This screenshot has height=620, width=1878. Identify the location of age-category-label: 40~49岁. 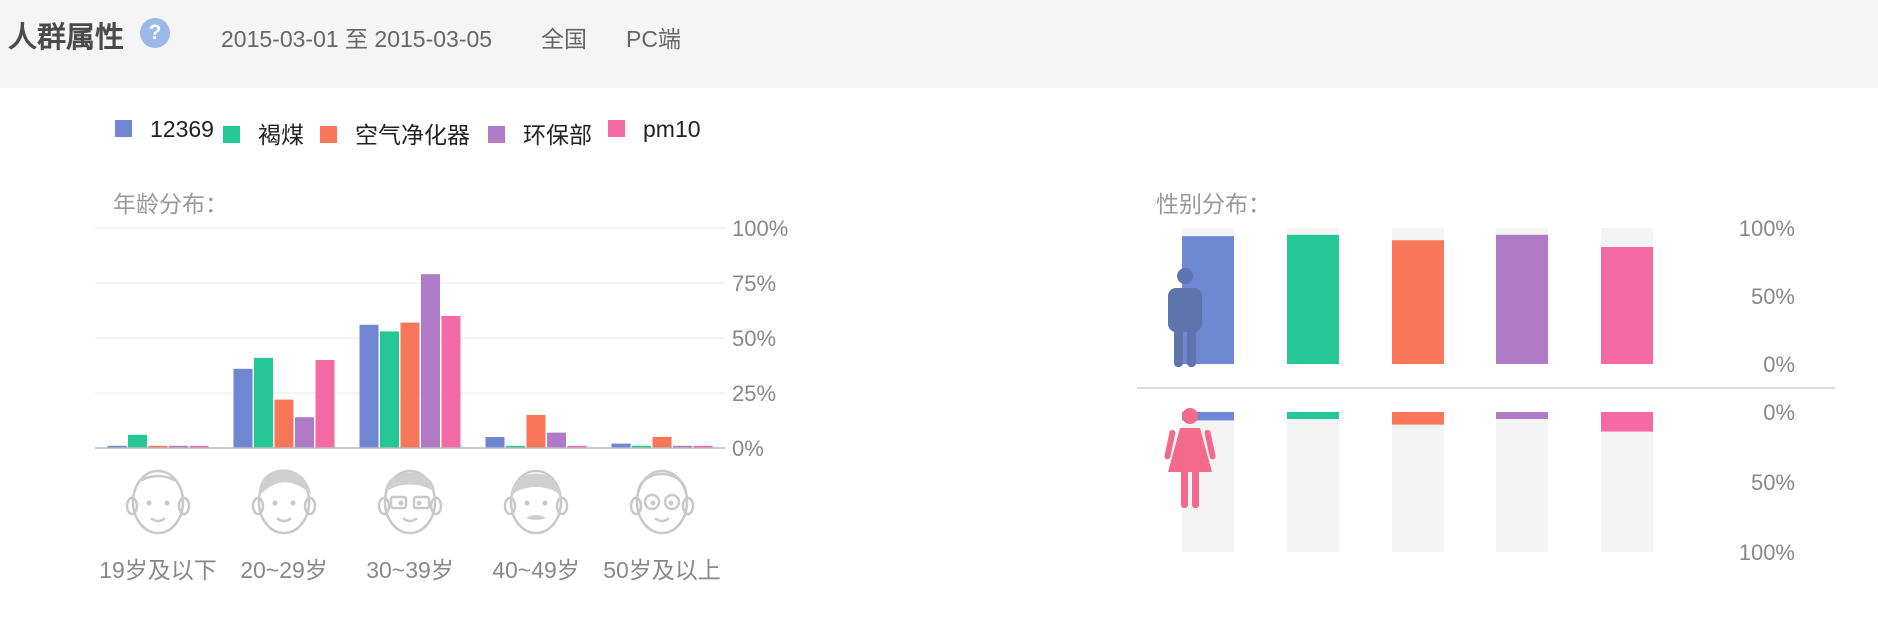
(536, 570).